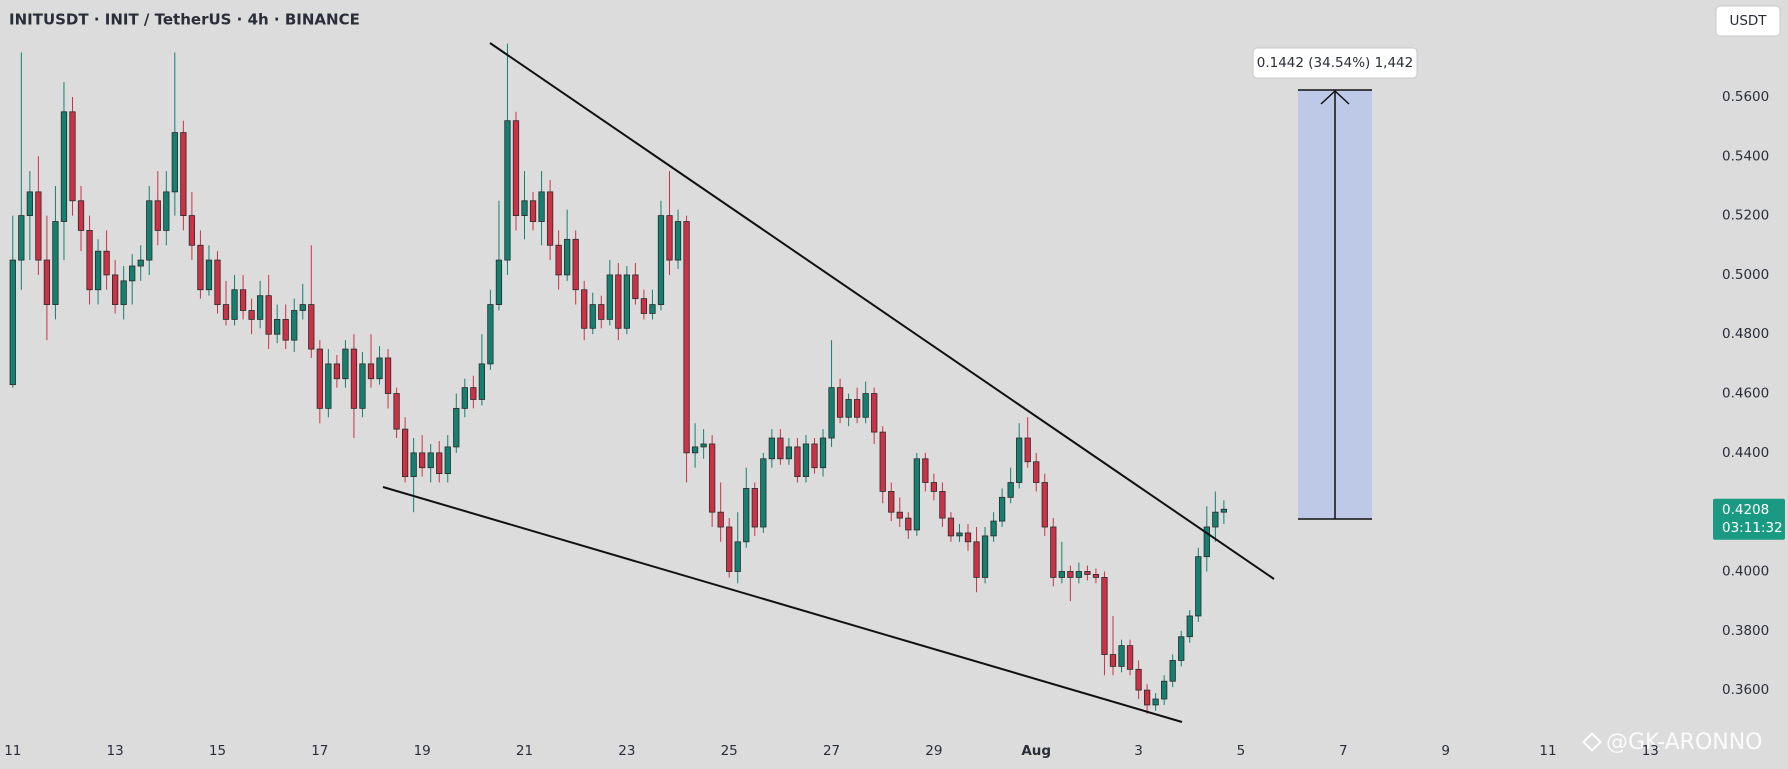 The height and width of the screenshot is (769, 1788). I want to click on measure-label: 0.1442 (34.54%) 1,442, so click(1335, 63).